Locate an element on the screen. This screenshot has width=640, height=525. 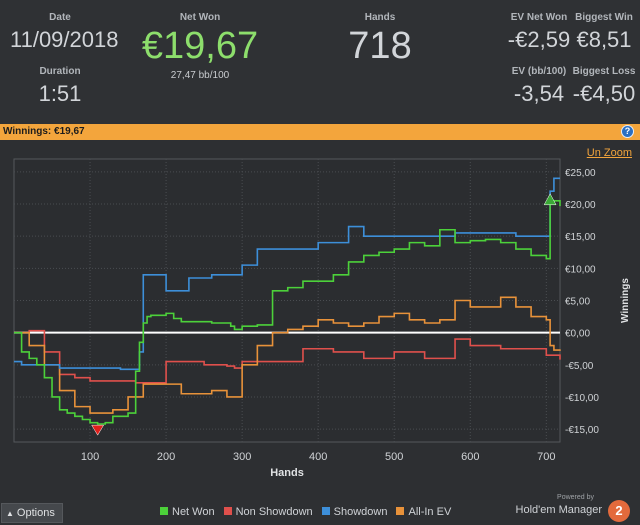
ev-bb100-stat: EV (bb/100) -3,54 is located at coordinates (539, 86).